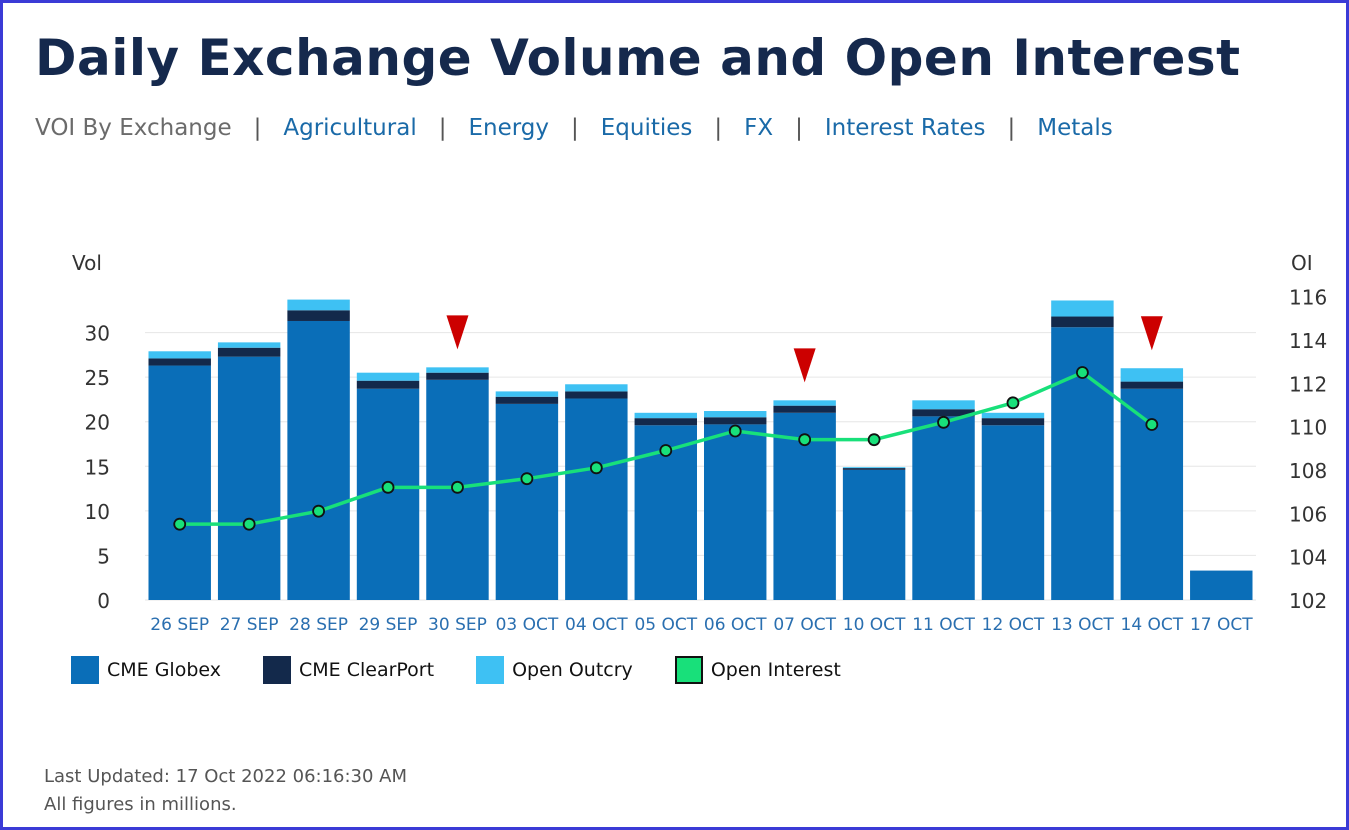 This screenshot has width=1349, height=830. What do you see at coordinates (1308, 341) in the screenshot?
I see `y-right-tick-label: 114` at bounding box center [1308, 341].